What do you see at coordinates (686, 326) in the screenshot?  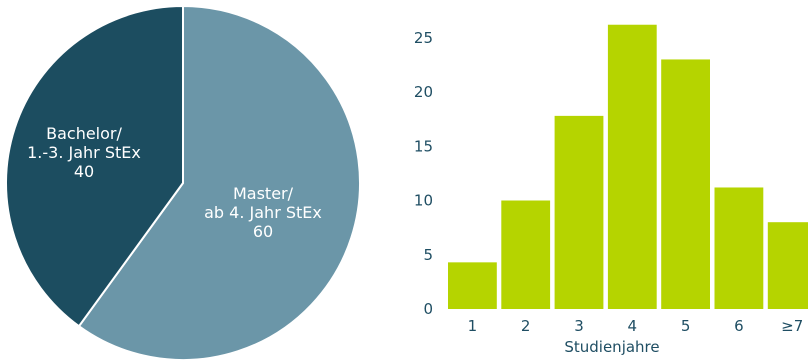 I see `x-tick-label: 5` at bounding box center [686, 326].